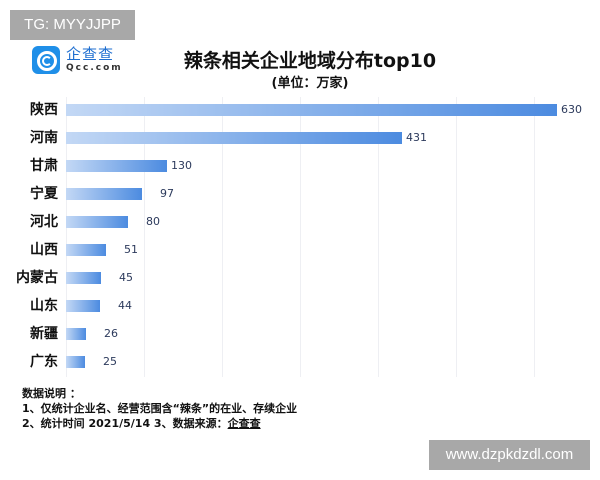  Describe the element at coordinates (44, 222) in the screenshot. I see `category-label: 河北` at that location.